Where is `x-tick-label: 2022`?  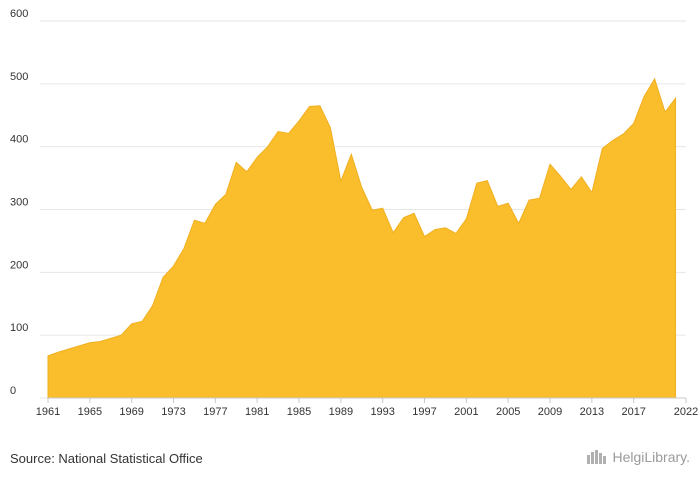 x-tick-label: 2022 is located at coordinates (686, 412).